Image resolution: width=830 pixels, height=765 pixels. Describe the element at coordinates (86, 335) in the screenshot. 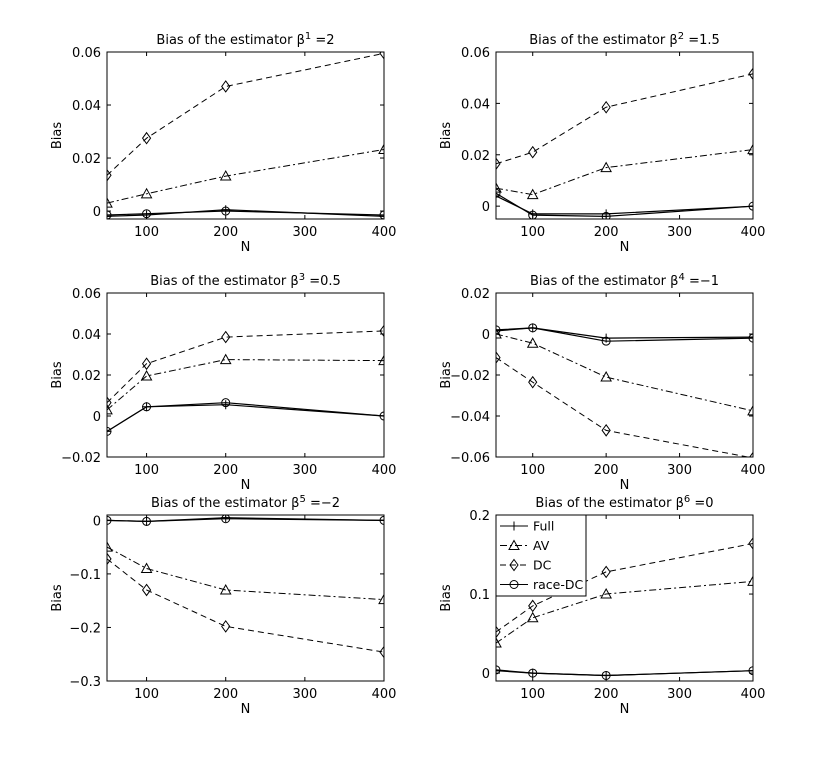

I see `y-tick-label-3: 0.04` at that location.